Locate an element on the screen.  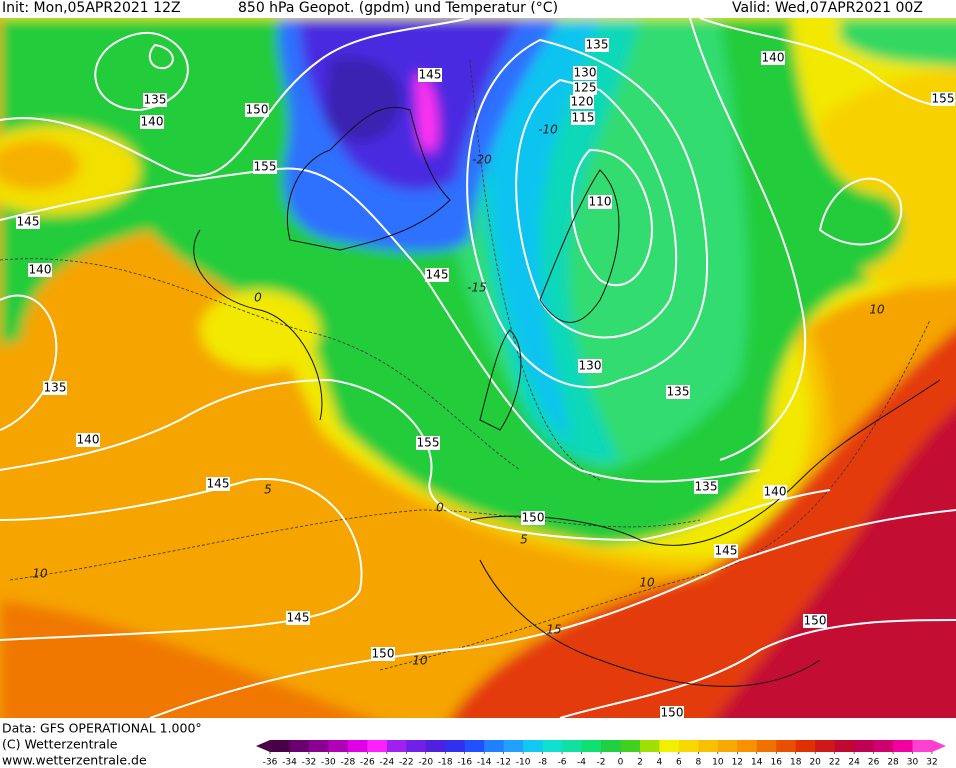
colorbar-tick-label: 8 is located at coordinates (698, 763).